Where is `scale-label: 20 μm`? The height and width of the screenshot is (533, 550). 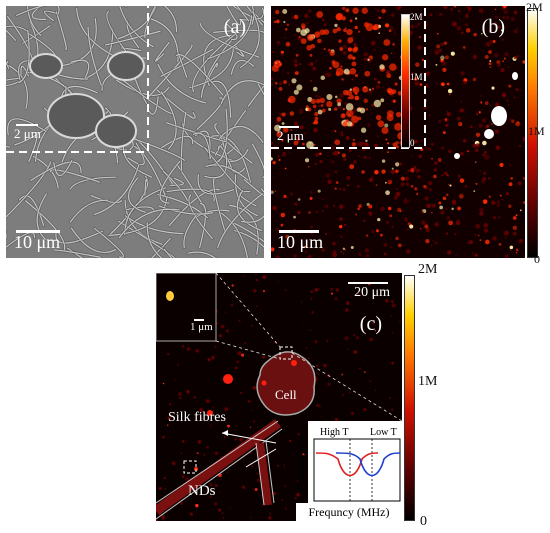 scale-label: 20 μm is located at coordinates (372, 292).